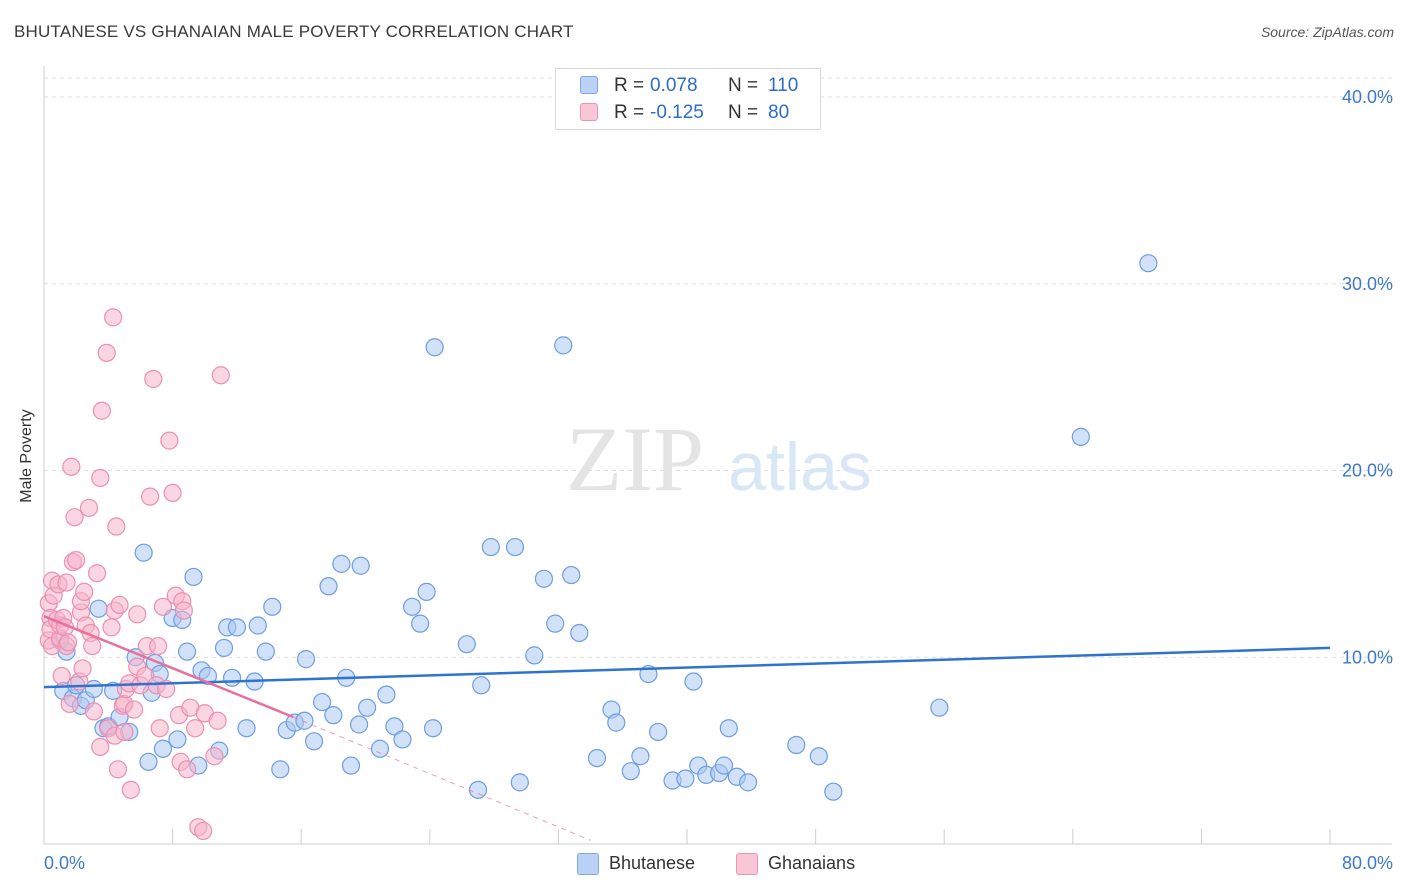 The image size is (1406, 892). Describe the element at coordinates (783, 85) in the screenshot. I see `legend-n-value: 110` at that location.